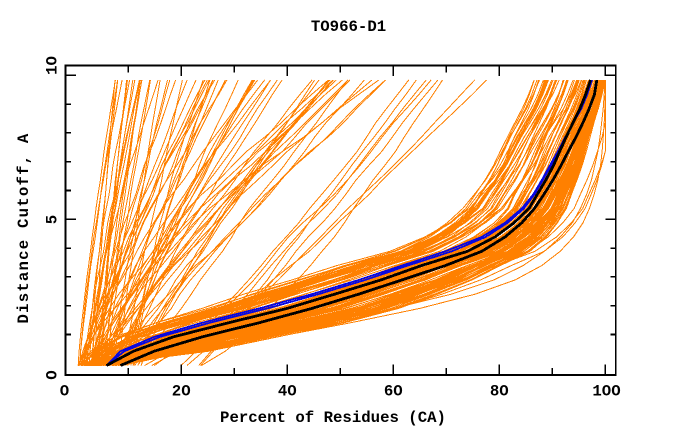 The image size is (680, 440). I want to click on svg-text: 6O, so click(393, 392).